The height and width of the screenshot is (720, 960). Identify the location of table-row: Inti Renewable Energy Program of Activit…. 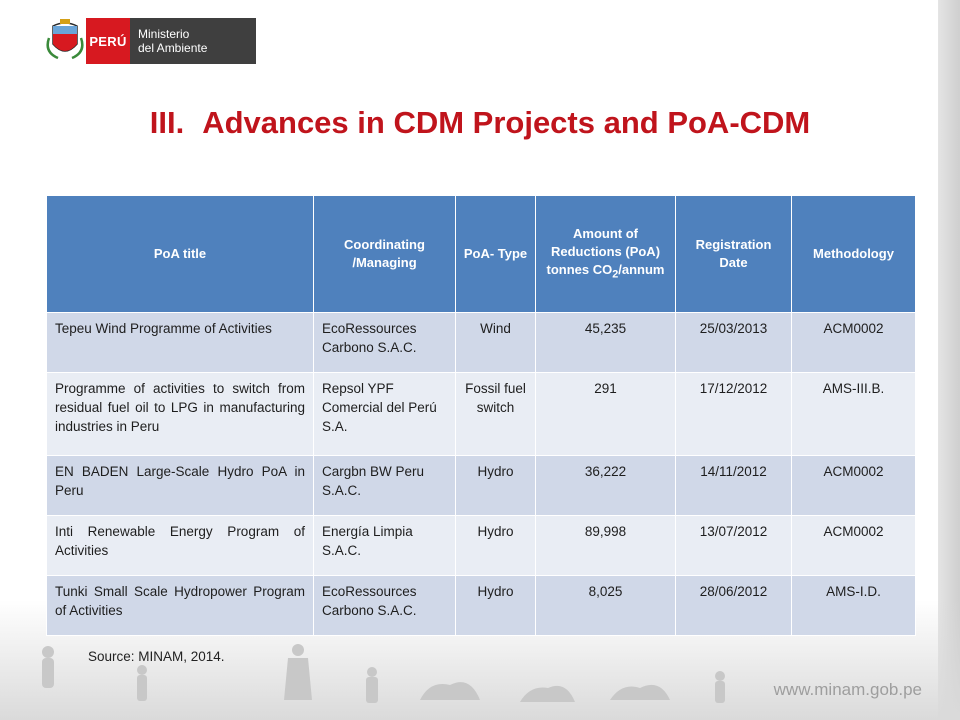
(481, 545).